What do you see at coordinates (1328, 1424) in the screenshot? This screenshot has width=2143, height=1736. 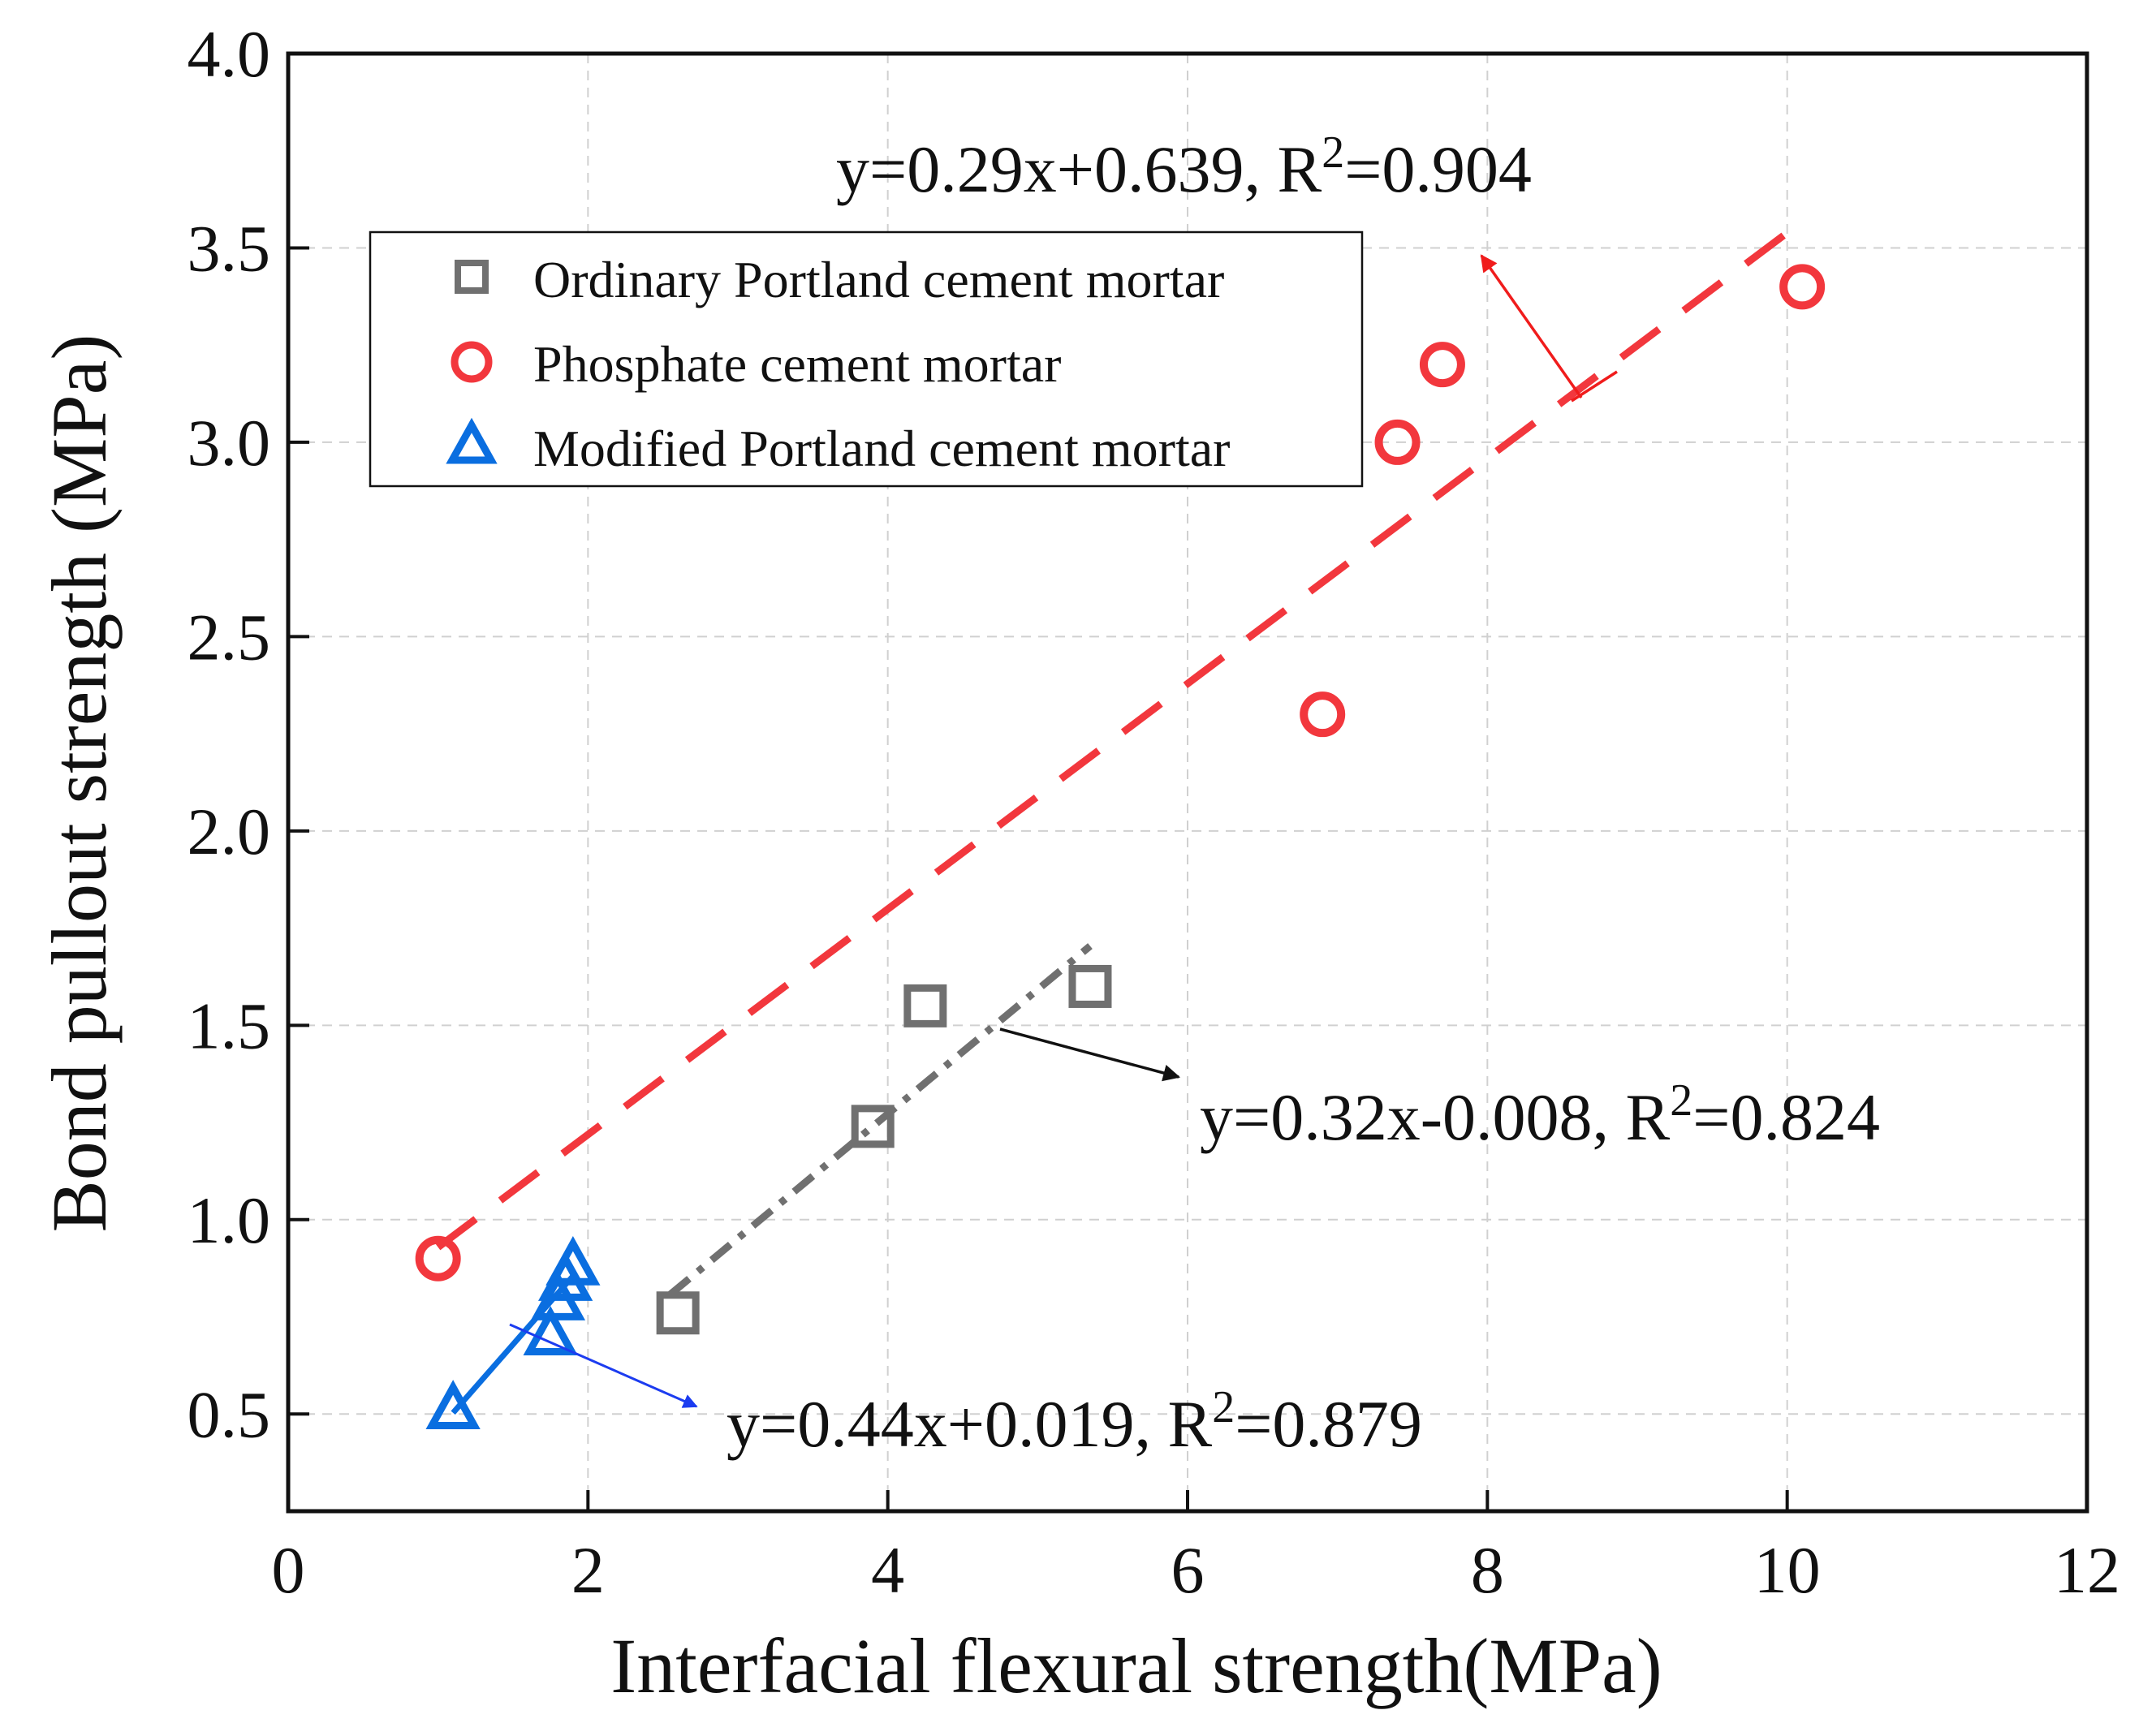 I see `modified-eq-tail: =0.879` at bounding box center [1328, 1424].